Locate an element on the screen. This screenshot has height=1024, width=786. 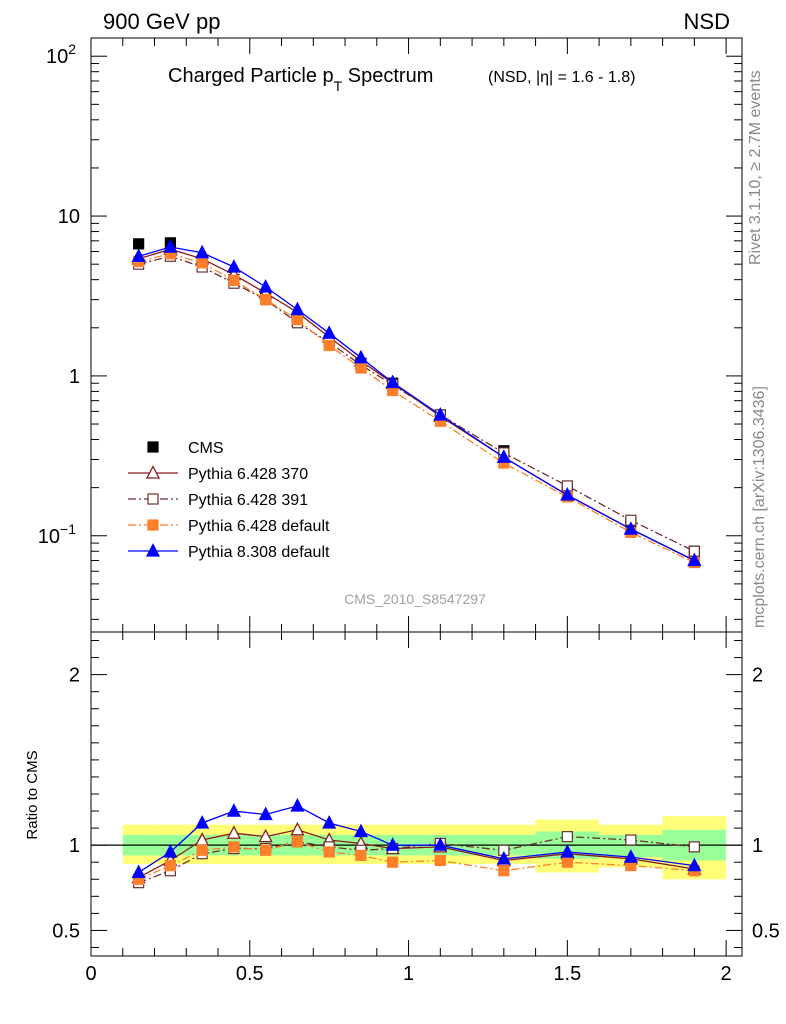
process-label: NSD is located at coordinates (707, 21).